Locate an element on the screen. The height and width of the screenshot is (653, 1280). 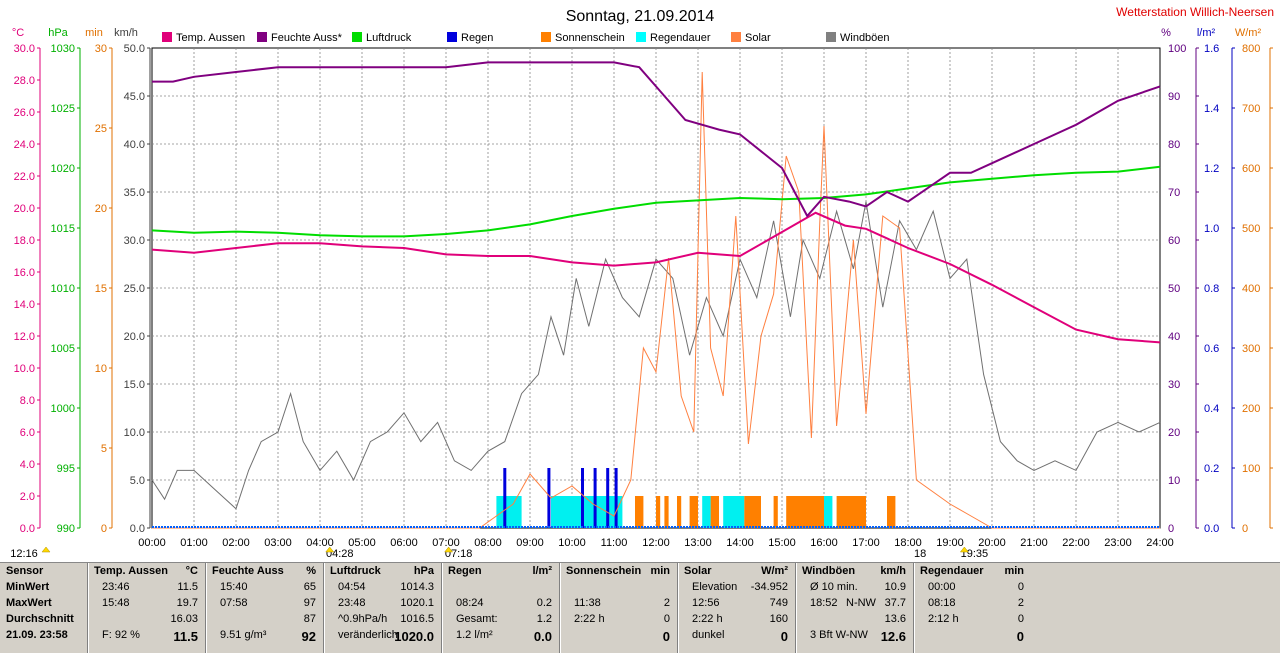
chart-title: Sonntag, 21.09.2014 is located at coordinates (640, 16).